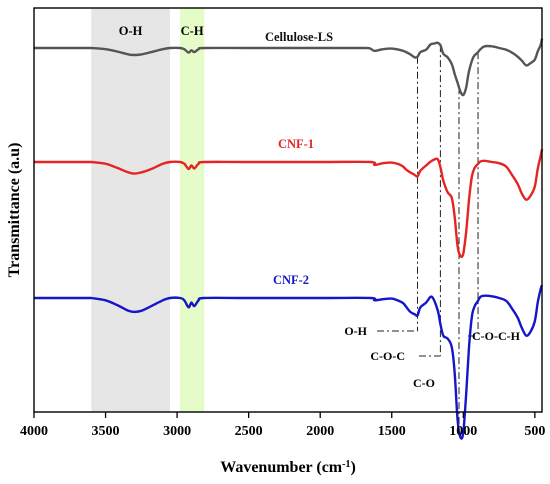 The height and width of the screenshot is (484, 550). I want to click on x-tick-label-2: 3000, so click(177, 431).